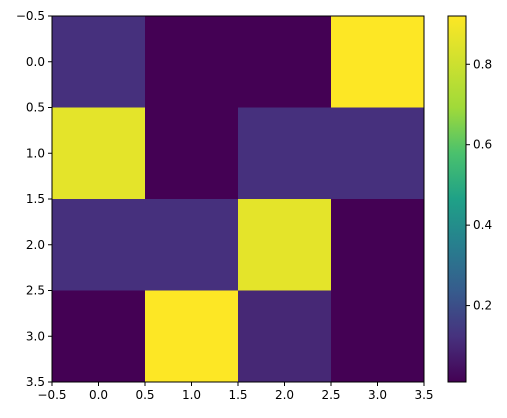  Describe the element at coordinates (98, 395) in the screenshot. I see `x-tick-label: 0.0` at that location.